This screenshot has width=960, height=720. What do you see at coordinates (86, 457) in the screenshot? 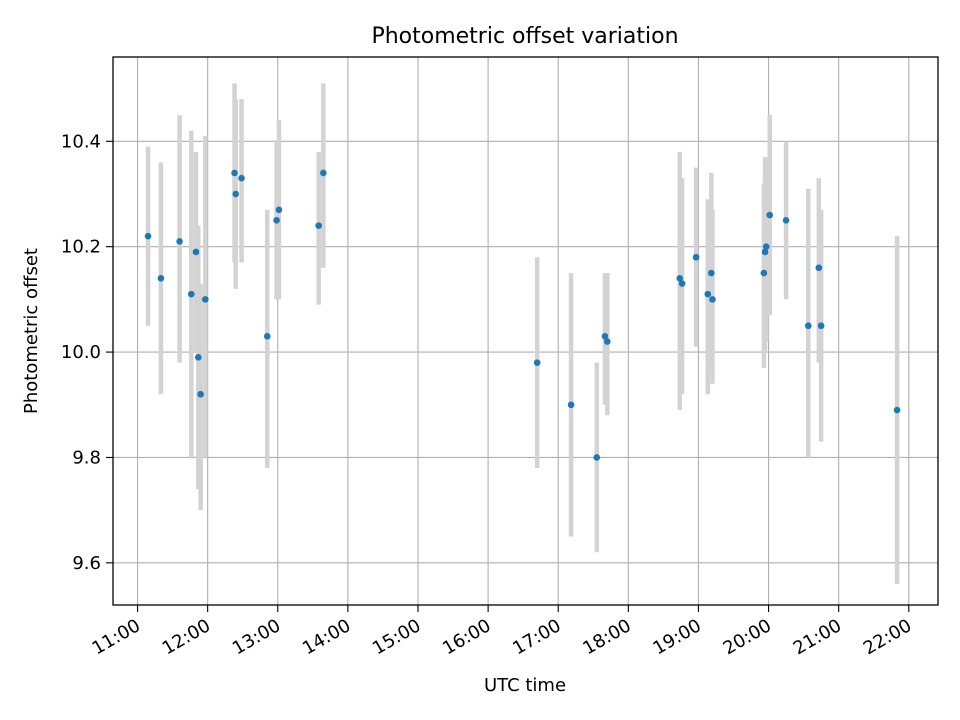
I see `y-tick-label: 9.8` at bounding box center [86, 457].